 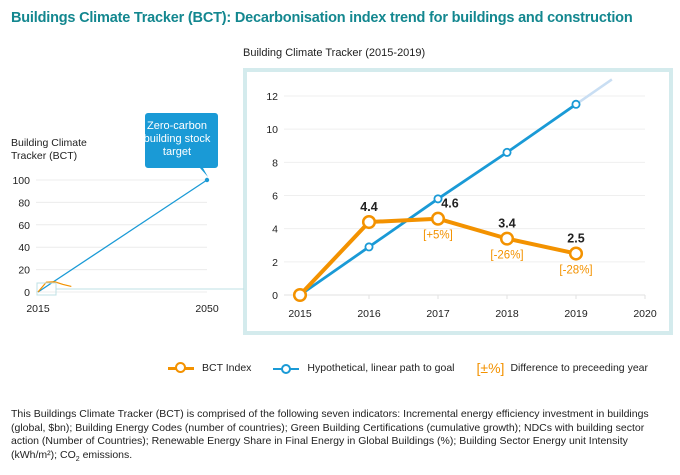 What do you see at coordinates (272, 130) in the screenshot?
I see `right-y-tick-label: 10` at bounding box center [272, 130].